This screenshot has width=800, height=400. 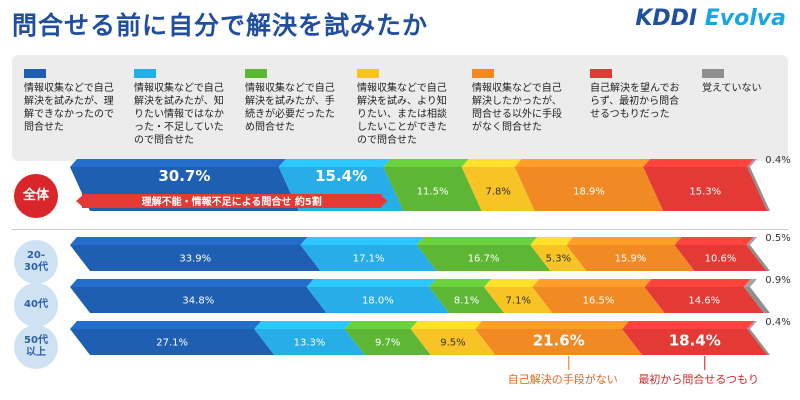 I want to click on legend-item-6: 自己解決を望んでおらず、最初から問合せるつもりだった, so click(x=638, y=95).